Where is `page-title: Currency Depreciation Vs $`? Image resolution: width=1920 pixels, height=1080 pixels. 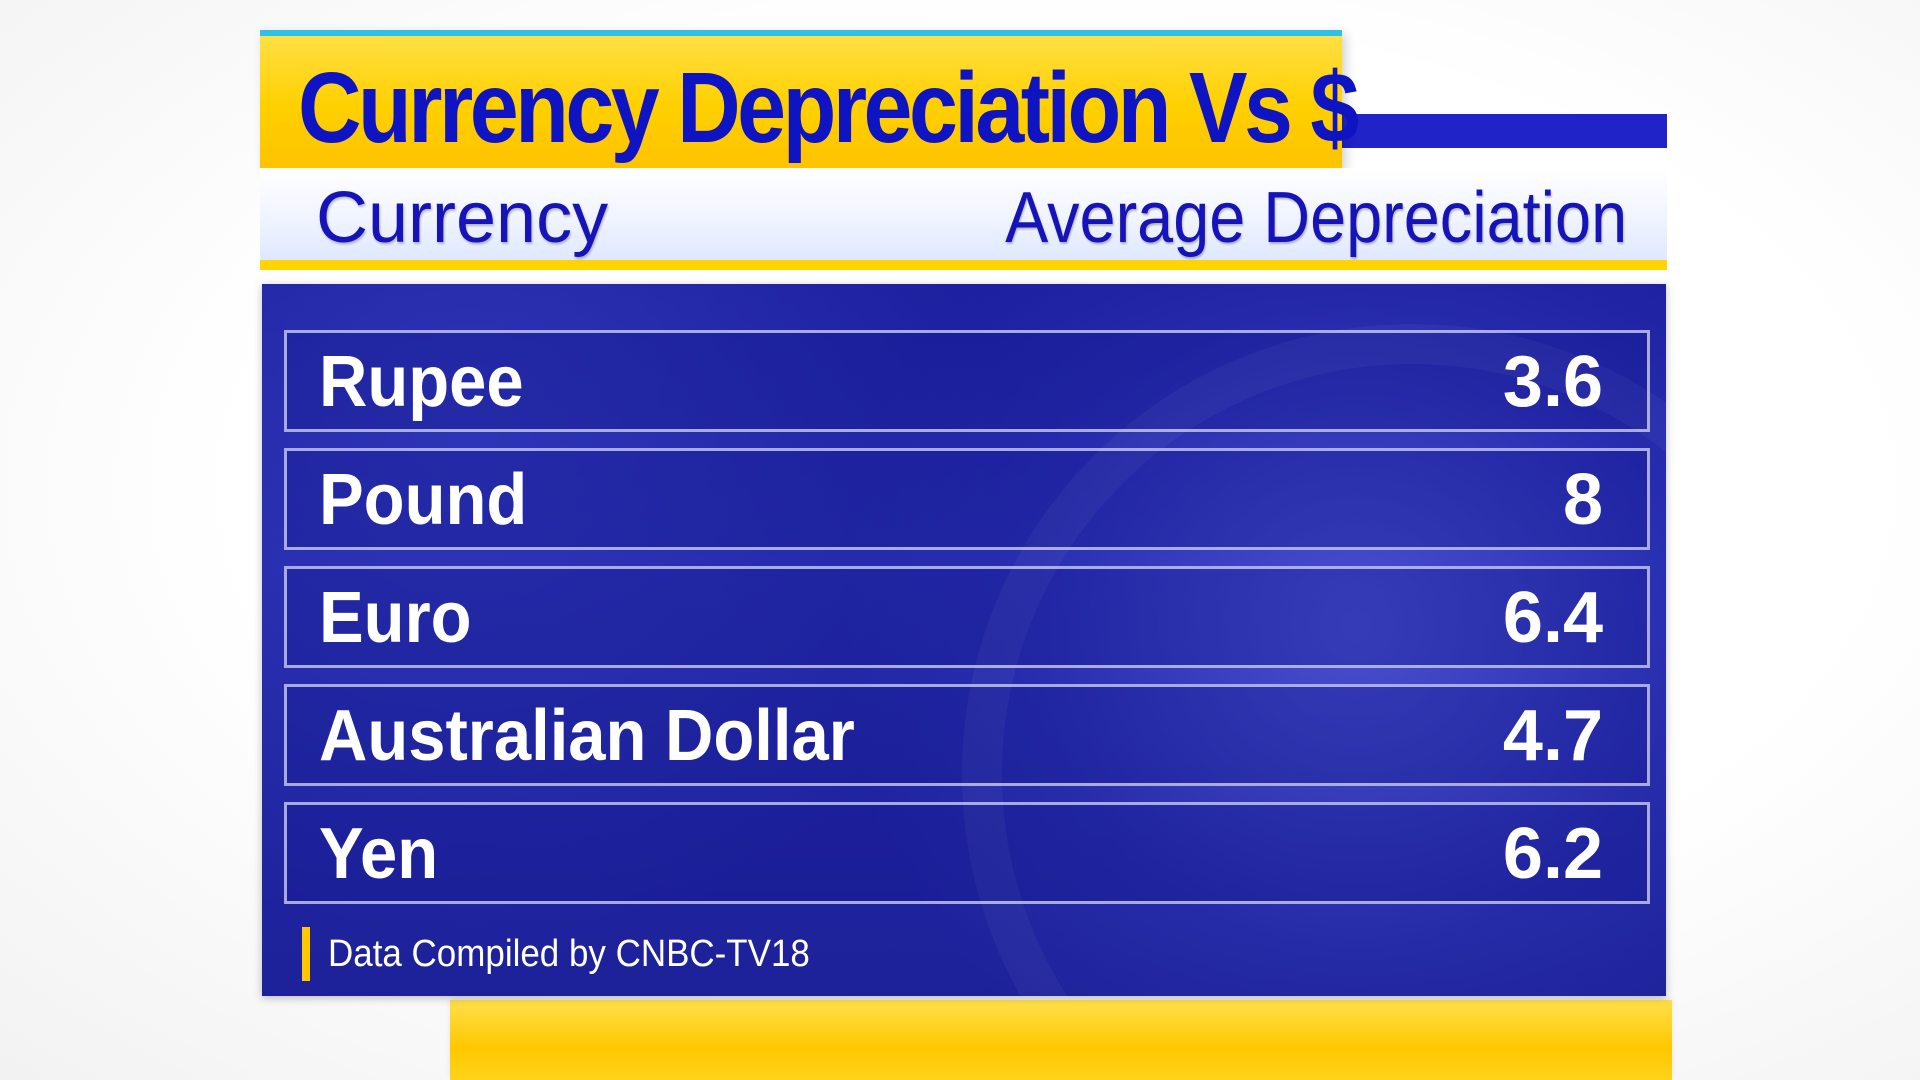 page-title: Currency Depreciation Vs $ is located at coordinates (828, 108).